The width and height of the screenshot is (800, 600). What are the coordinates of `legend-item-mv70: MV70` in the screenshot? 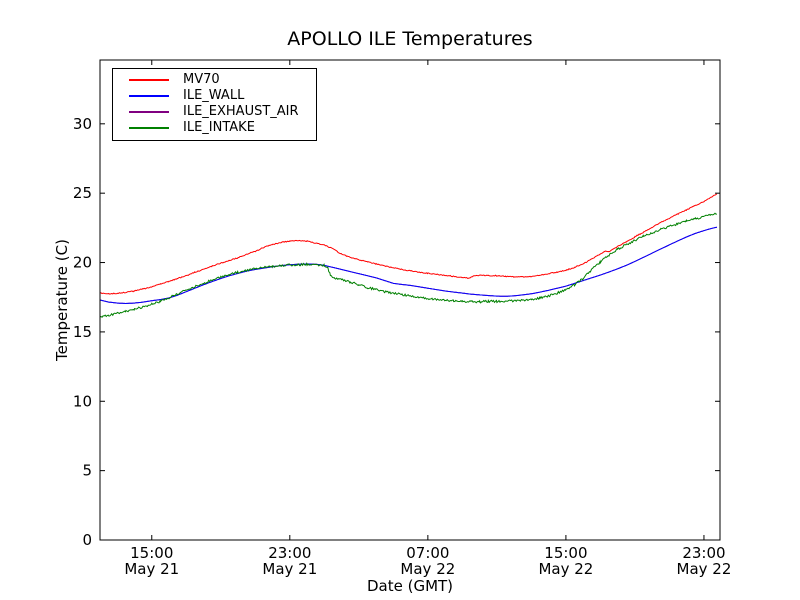 It's located at (214, 80).